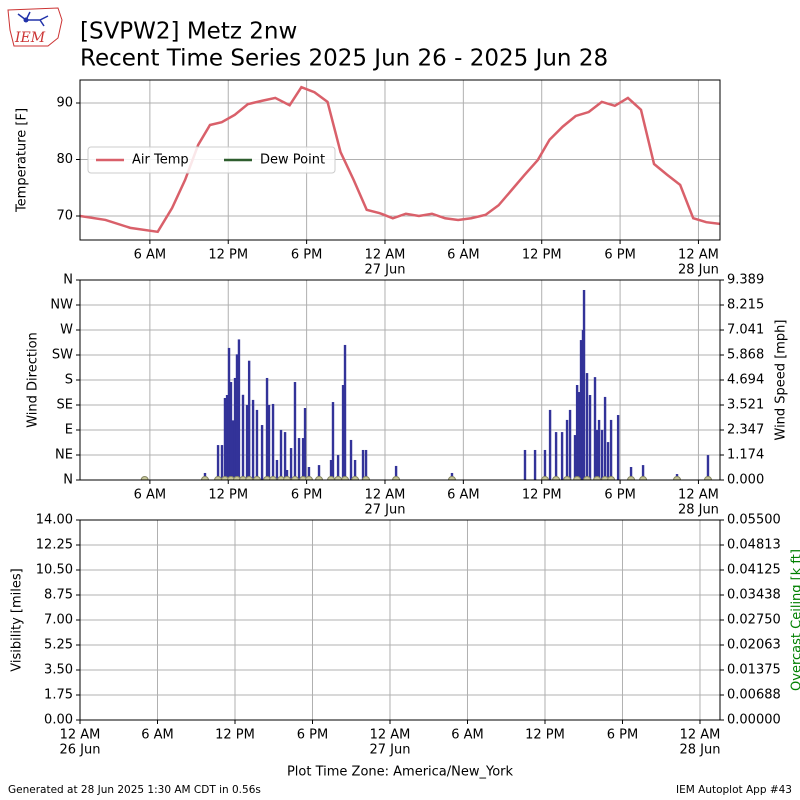  Describe the element at coordinates (781, 380) in the screenshot. I see `y2-axis-label: Wind Speed [mph]` at that location.